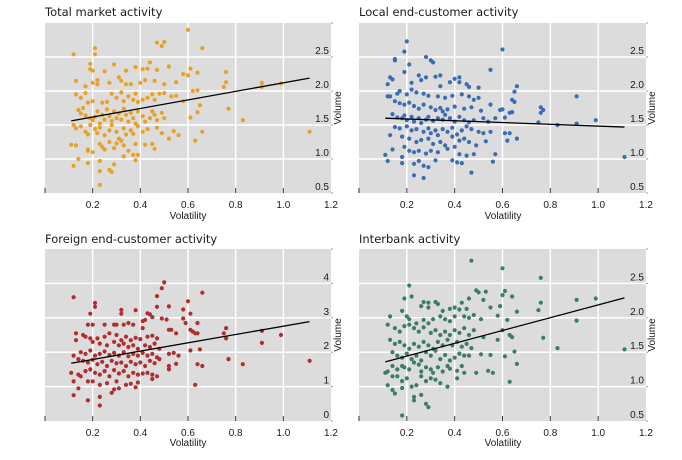 The width and height of the screenshot is (682, 460). What do you see at coordinates (652, 108) in the screenshot?
I see `y-axis-label: Volume` at bounding box center [652, 108].